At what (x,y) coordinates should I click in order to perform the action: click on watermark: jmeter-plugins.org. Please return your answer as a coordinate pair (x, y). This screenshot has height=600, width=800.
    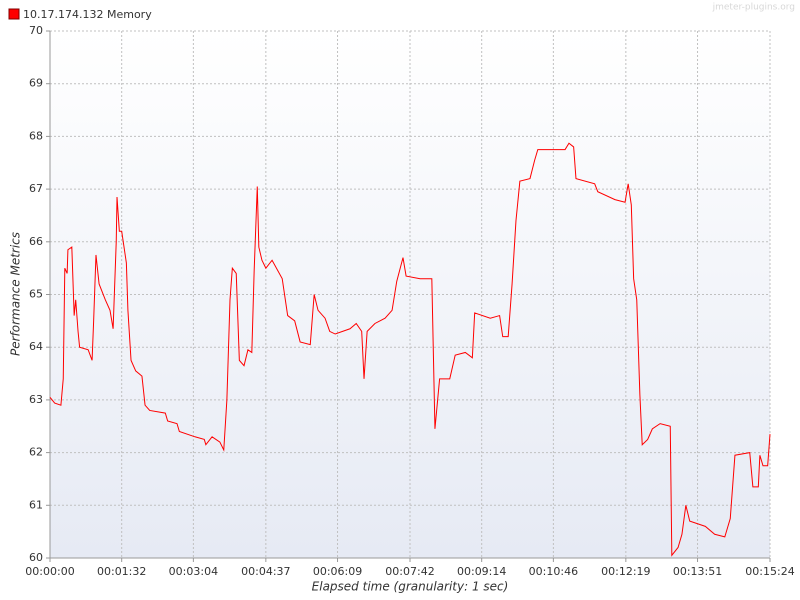
    Looking at the image, I should click on (753, 8).